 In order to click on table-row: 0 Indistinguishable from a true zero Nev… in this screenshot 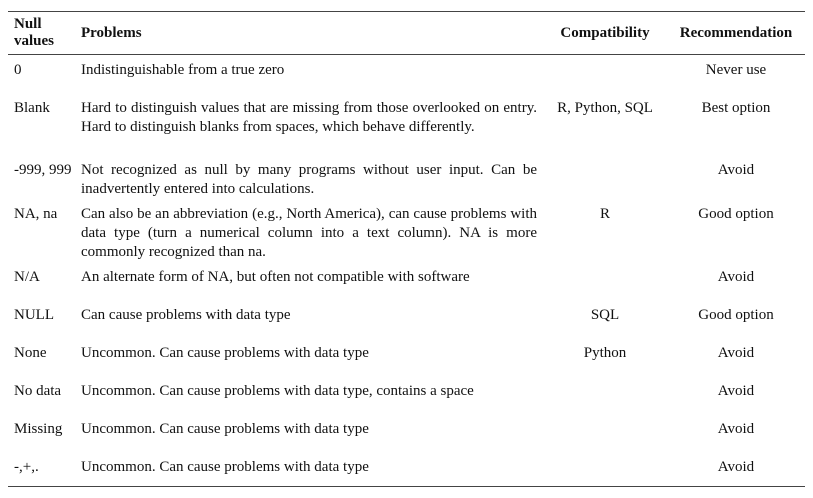, I will do `click(406, 74)`.